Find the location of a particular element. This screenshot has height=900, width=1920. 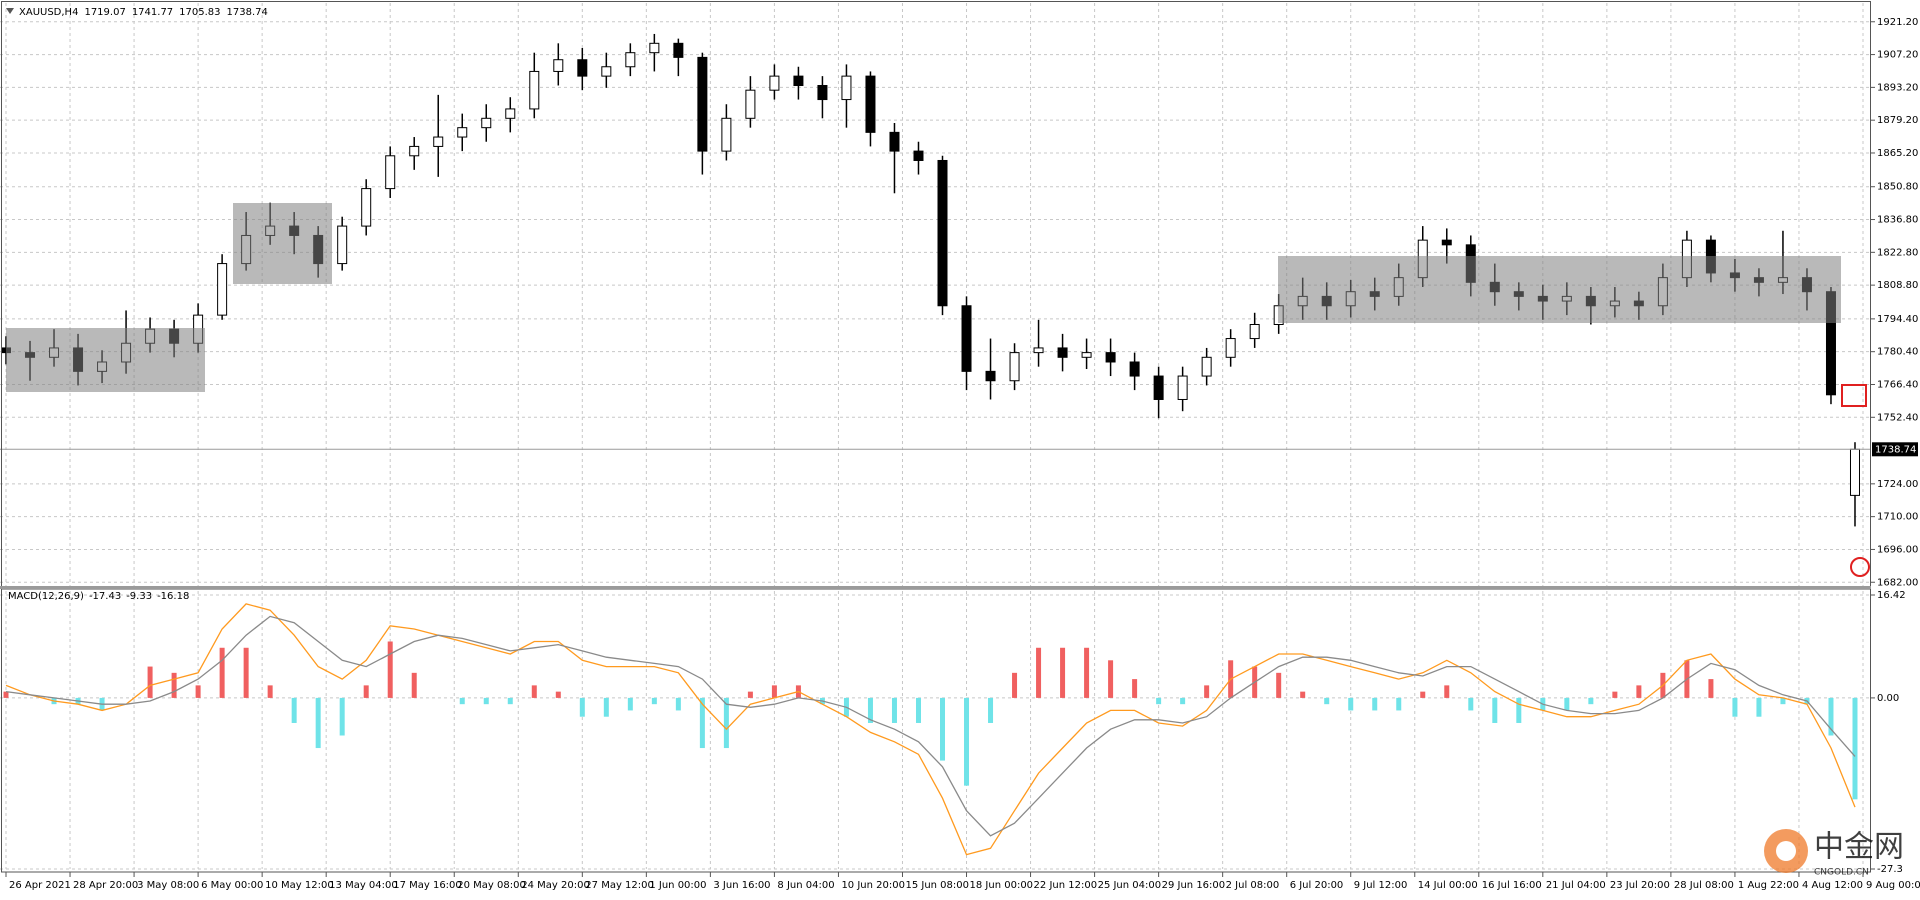

watermark-text: 中金网 is located at coordinates (1859, 847).